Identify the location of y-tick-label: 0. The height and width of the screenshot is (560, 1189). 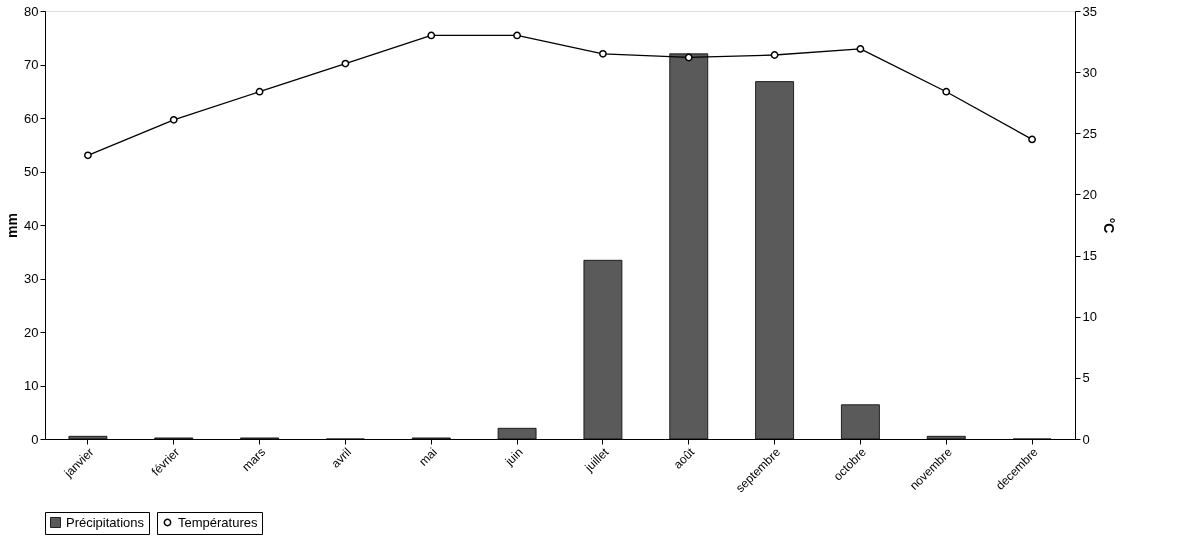
(35, 439).